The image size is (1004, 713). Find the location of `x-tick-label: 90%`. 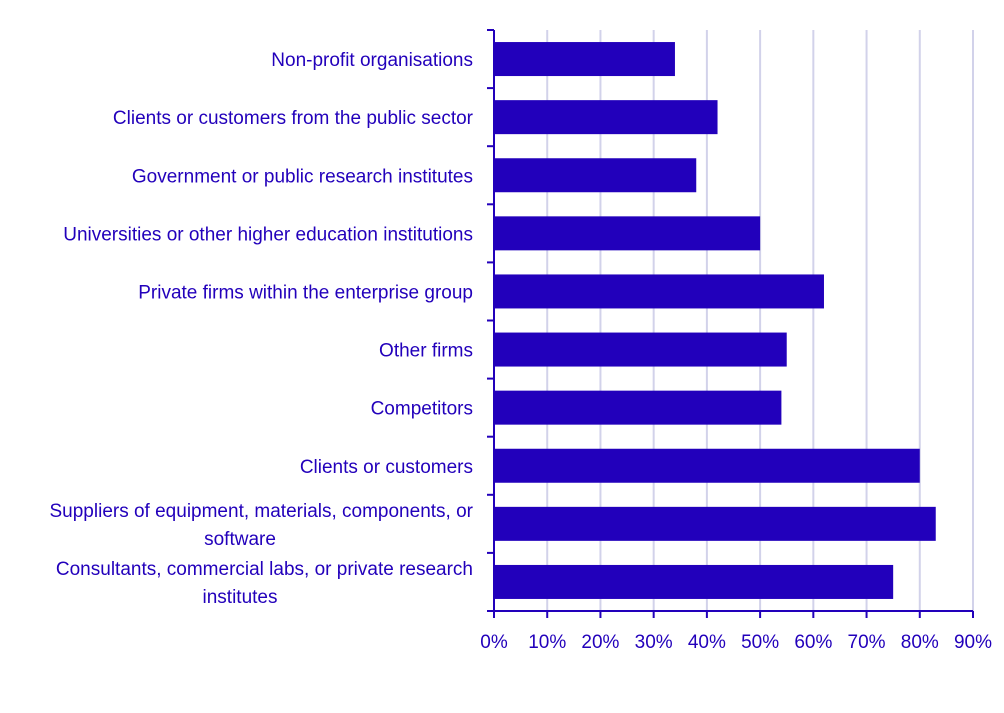

x-tick-label: 90% is located at coordinates (973, 642).